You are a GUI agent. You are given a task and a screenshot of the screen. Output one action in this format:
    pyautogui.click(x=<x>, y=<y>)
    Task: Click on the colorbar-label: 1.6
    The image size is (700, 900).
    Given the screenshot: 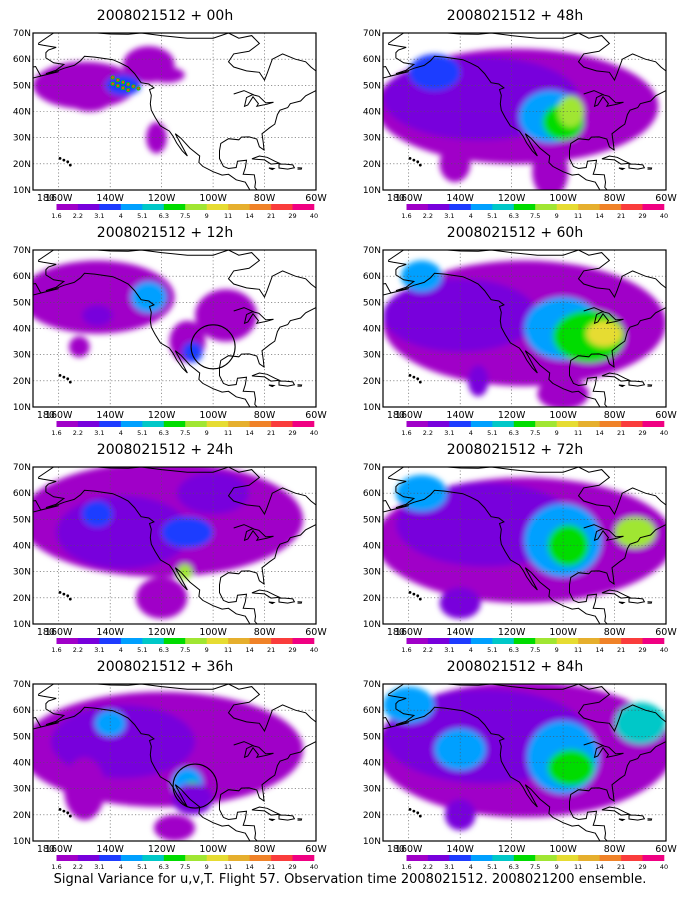 What is the action you would take?
    pyautogui.click(x=406, y=650)
    